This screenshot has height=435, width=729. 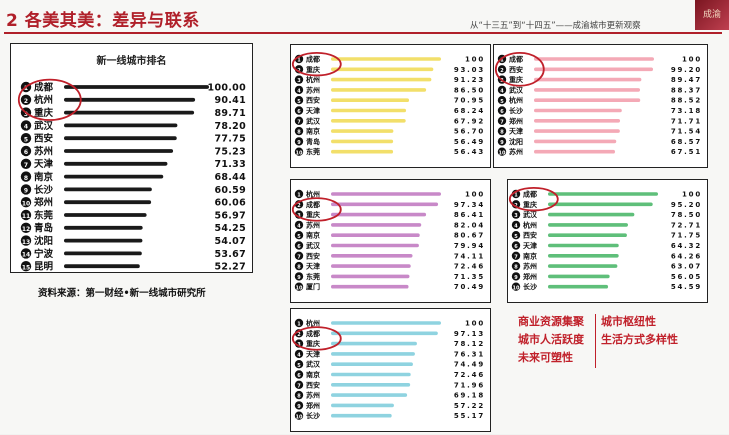 I want to click on city-label: 宁波, so click(x=44, y=254).